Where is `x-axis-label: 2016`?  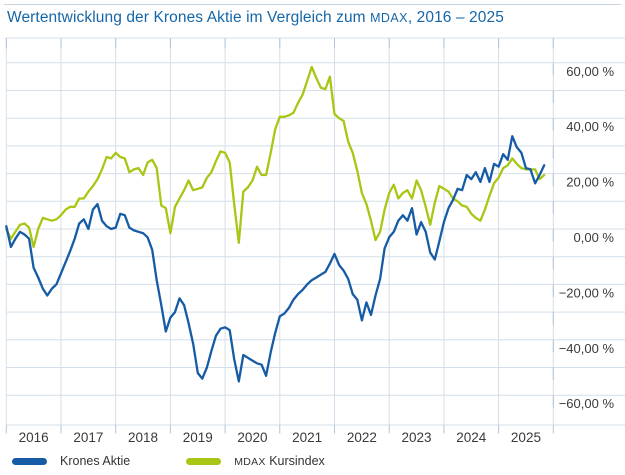 x-axis-label: 2016 is located at coordinates (34, 437).